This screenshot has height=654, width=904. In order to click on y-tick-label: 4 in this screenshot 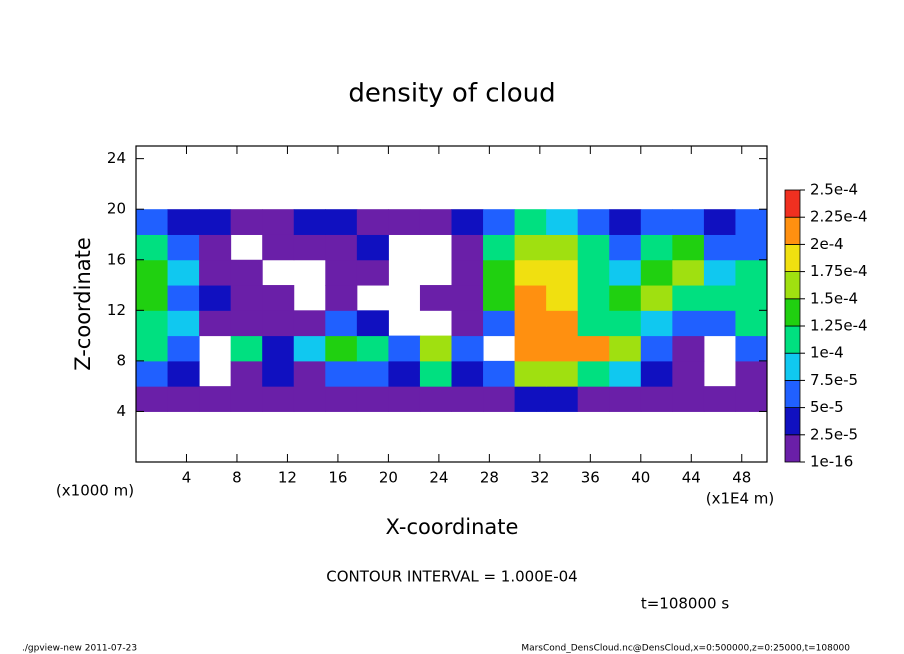, I will do `click(121, 411)`.